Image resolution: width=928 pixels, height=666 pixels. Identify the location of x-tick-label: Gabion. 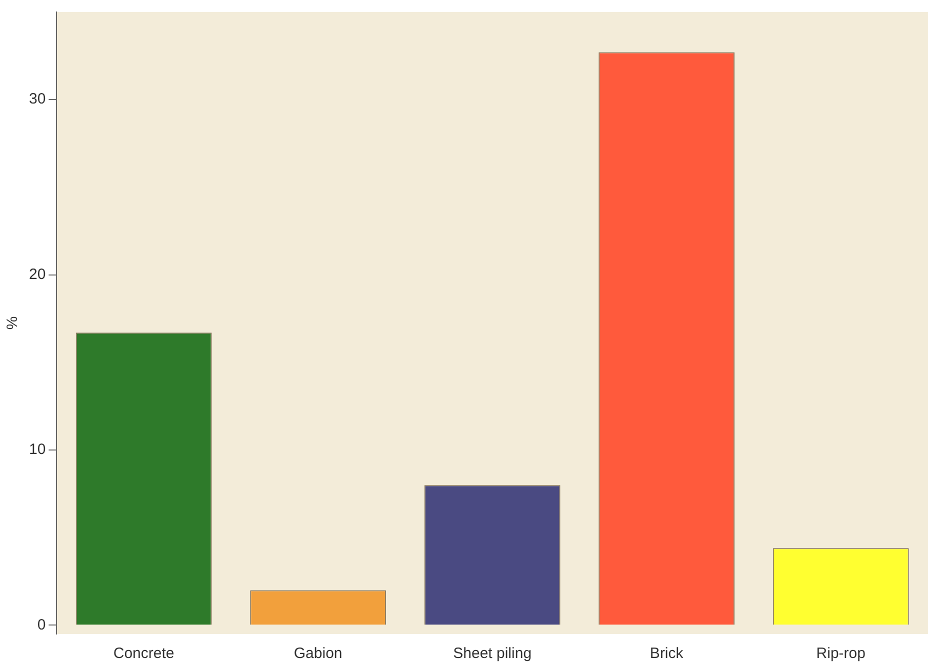
(318, 653).